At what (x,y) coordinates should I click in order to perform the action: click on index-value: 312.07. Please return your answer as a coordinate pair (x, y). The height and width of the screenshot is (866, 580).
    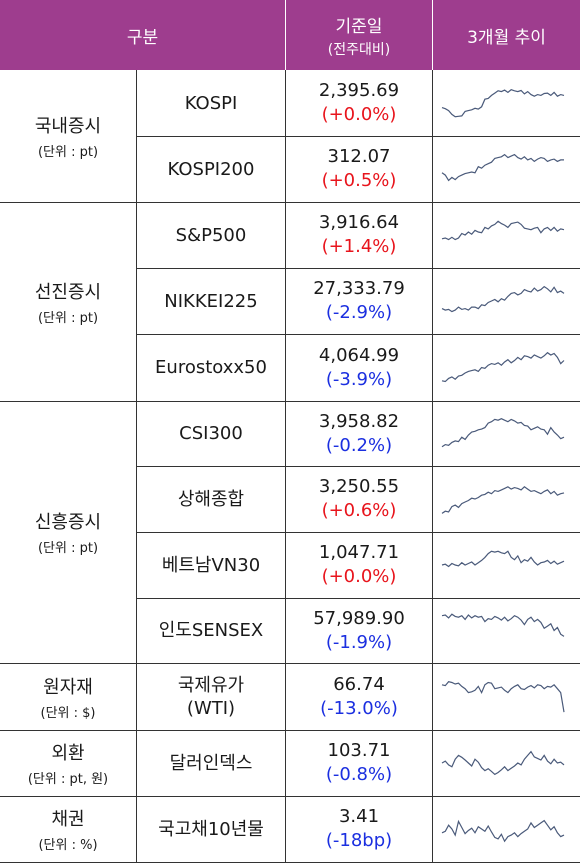
    Looking at the image, I should click on (359, 156).